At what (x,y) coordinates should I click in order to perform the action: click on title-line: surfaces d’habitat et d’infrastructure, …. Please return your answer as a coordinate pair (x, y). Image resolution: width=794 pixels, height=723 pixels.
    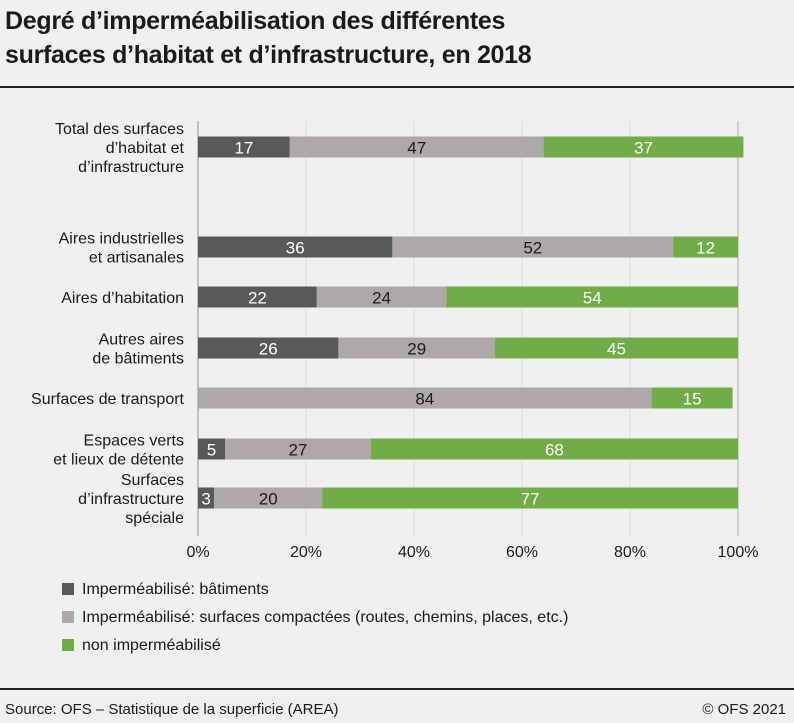
    Looking at the image, I should click on (268, 55).